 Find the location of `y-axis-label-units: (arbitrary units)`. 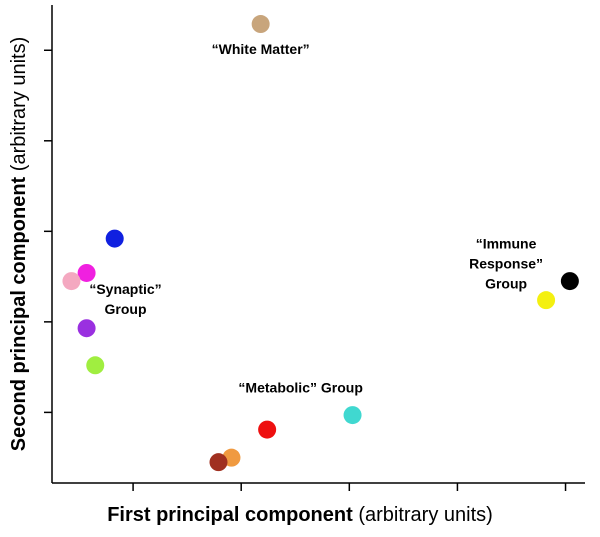

y-axis-label-units: (arbitrary units) is located at coordinates (19, 104).